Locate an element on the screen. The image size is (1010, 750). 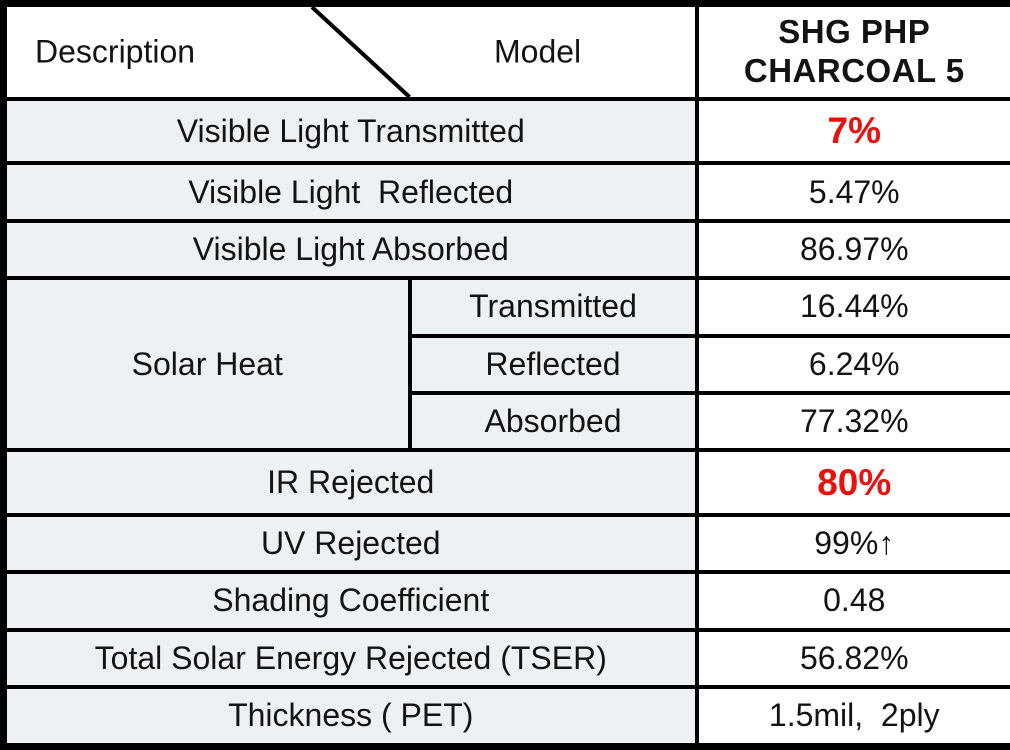
description-header-label: Description is located at coordinates (115, 51).